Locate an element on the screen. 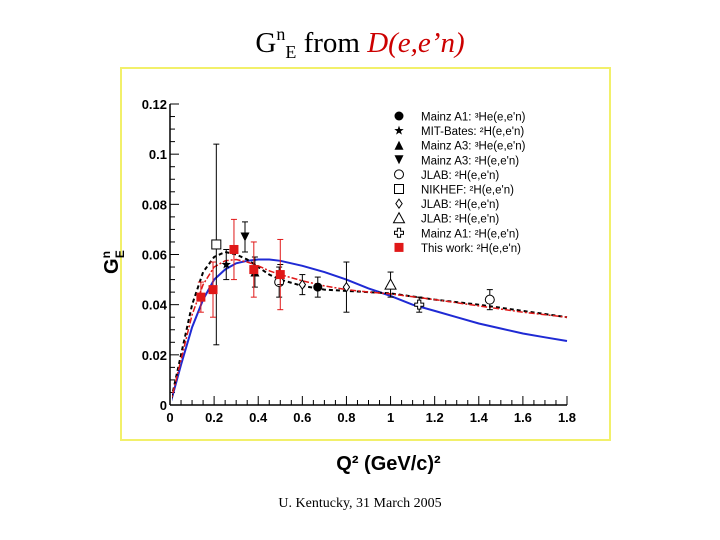 This screenshot has width=720, height=540. x-tick-label: 0.2 is located at coordinates (214, 417).